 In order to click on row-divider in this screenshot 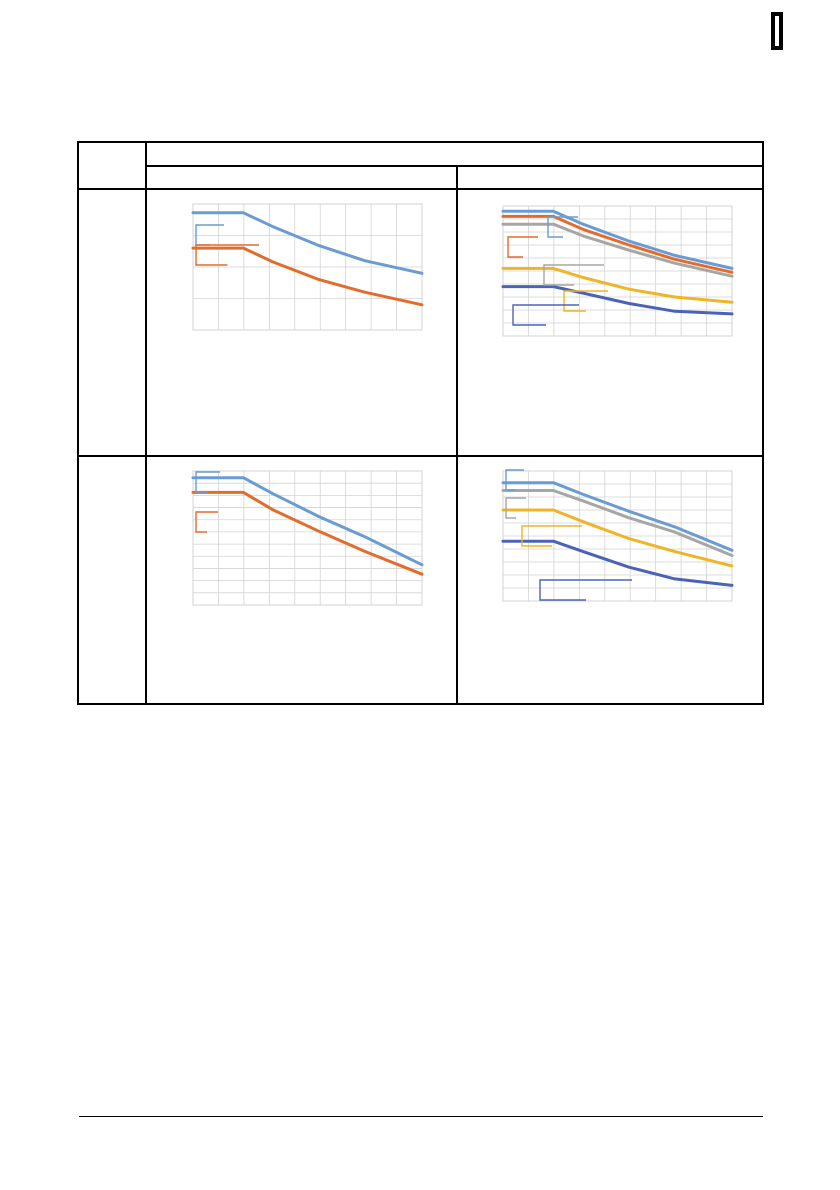, I will do `click(420, 456)`.